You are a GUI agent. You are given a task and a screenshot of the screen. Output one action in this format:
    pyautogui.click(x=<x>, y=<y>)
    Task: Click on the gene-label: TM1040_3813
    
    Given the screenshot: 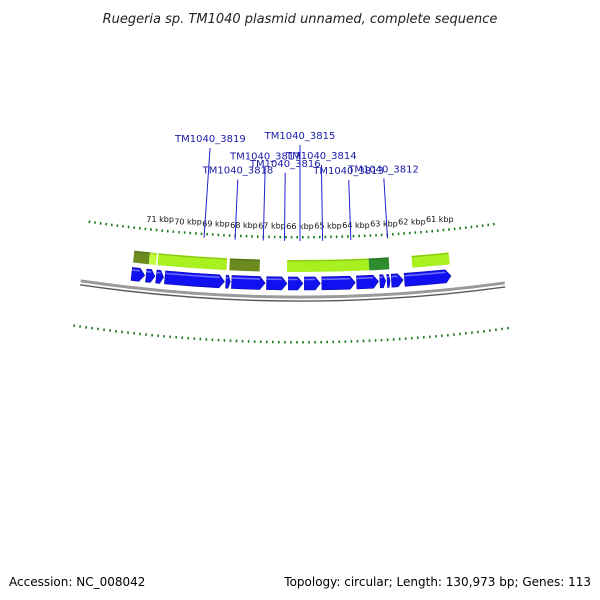 What is the action you would take?
    pyautogui.click(x=348, y=171)
    